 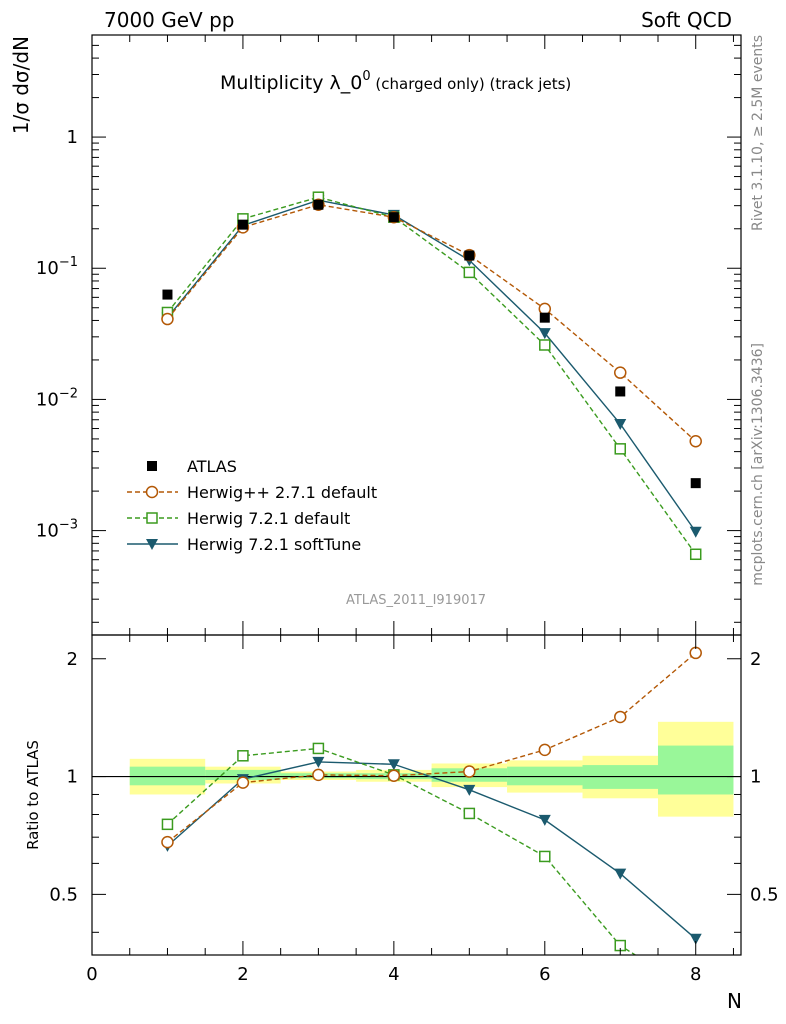 What do you see at coordinates (416, 769) in the screenshot?
I see `ratio-uncertainty-bands` at bounding box center [416, 769].